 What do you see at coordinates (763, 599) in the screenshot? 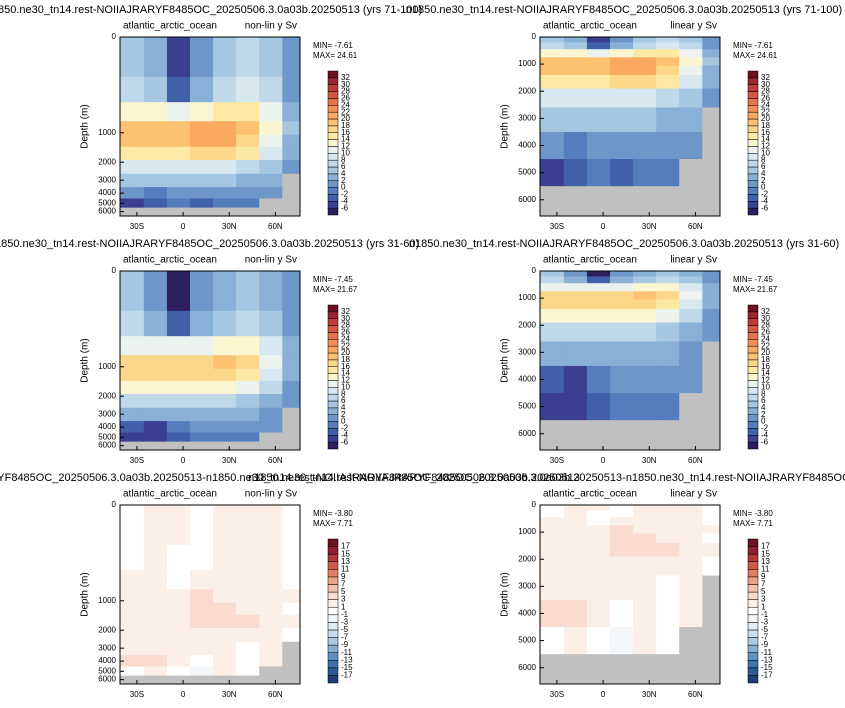
I see `colorbar-label: 3` at bounding box center [763, 599].